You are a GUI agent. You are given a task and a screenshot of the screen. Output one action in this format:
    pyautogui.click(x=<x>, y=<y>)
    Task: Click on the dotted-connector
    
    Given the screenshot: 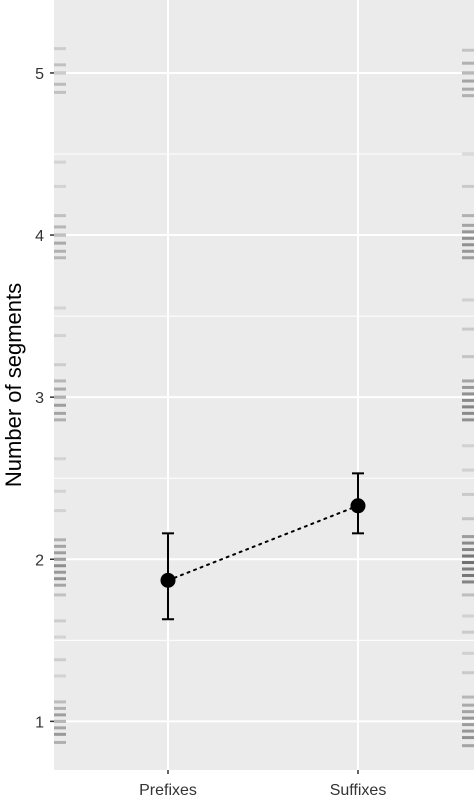 What is the action you would take?
    pyautogui.click(x=263, y=543)
    